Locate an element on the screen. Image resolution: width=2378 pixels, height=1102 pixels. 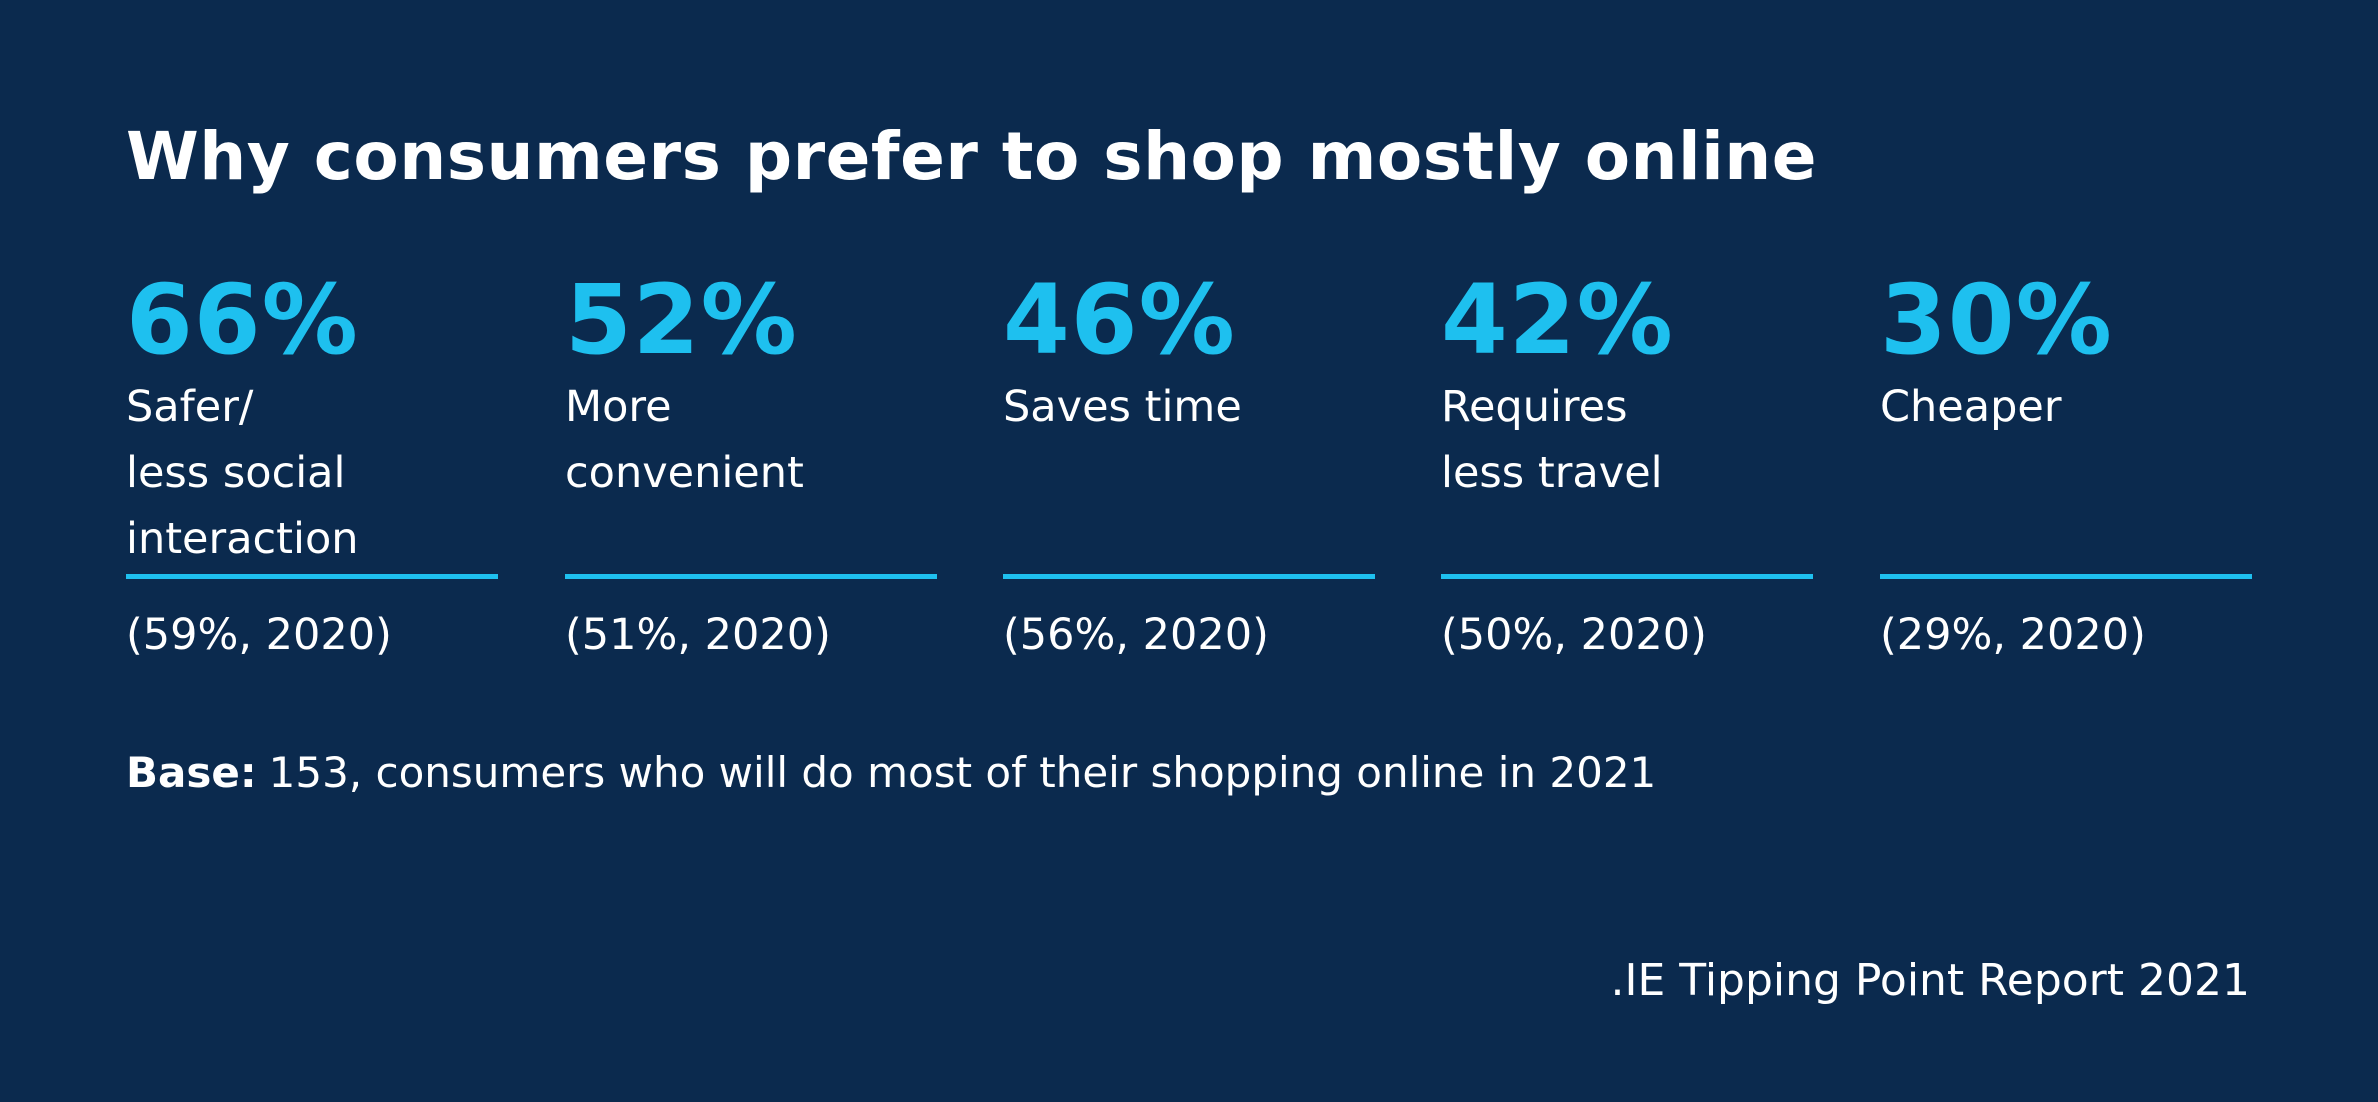
stat-value: 42% is located at coordinates (1557, 320).